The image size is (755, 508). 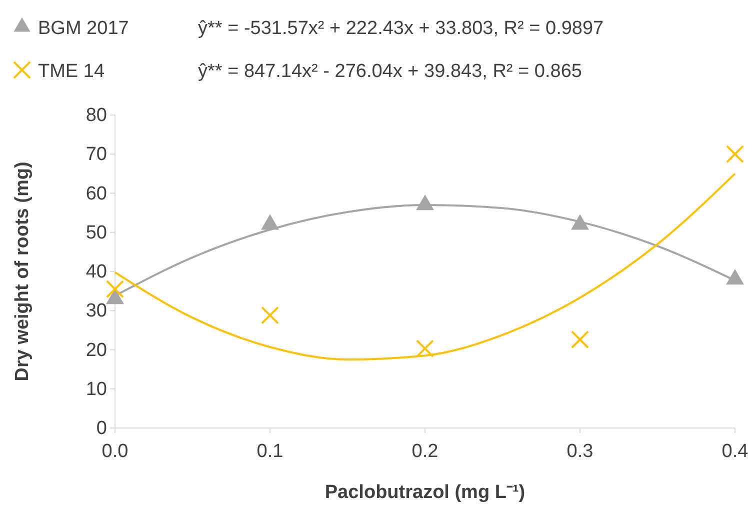 What do you see at coordinates (425, 492) in the screenshot?
I see `x-axis-title: Paclobutrazol (mg L⁻¹)` at bounding box center [425, 492].